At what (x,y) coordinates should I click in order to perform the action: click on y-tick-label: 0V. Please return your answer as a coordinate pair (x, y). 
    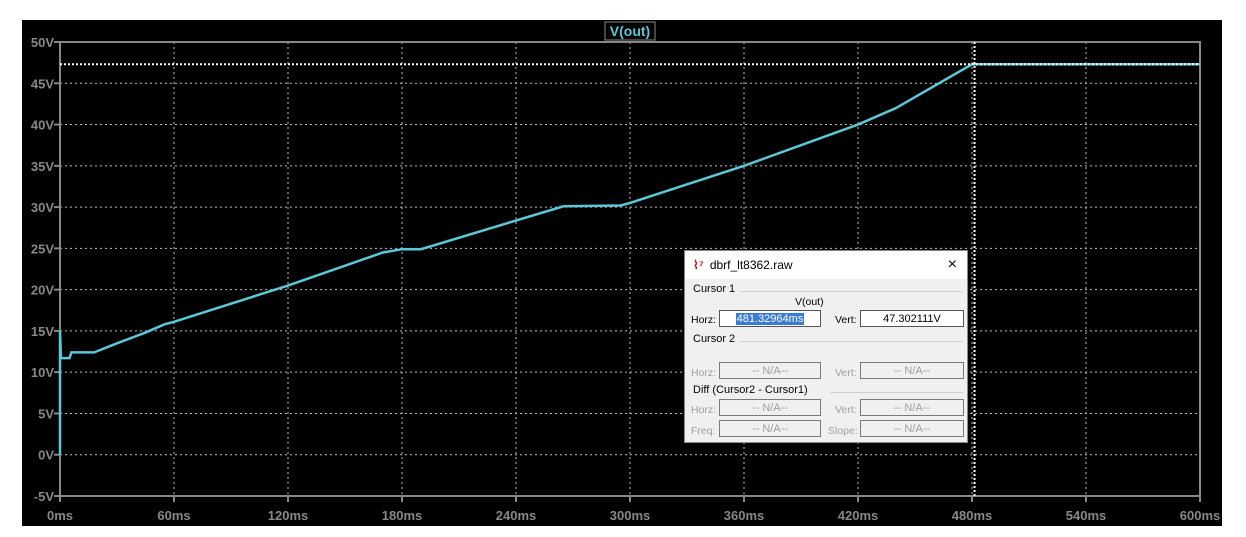
    Looking at the image, I should click on (46, 455).